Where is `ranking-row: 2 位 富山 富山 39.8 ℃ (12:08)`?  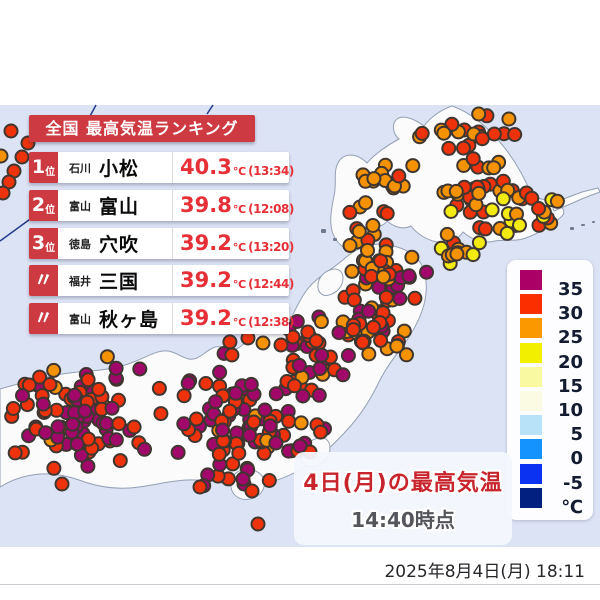
ranking-row: 2 位 富山 富山 39.8 ℃ (12:08) is located at coordinates (161, 205).